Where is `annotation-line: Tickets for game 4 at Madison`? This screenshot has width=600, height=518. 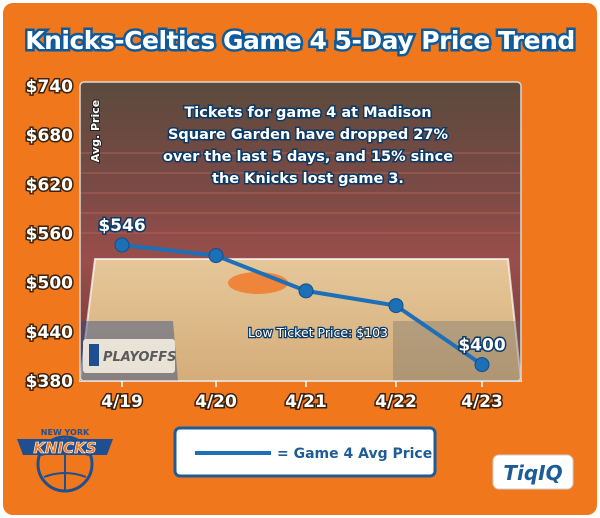 annotation-line: Tickets for game 4 at Madison is located at coordinates (307, 113).